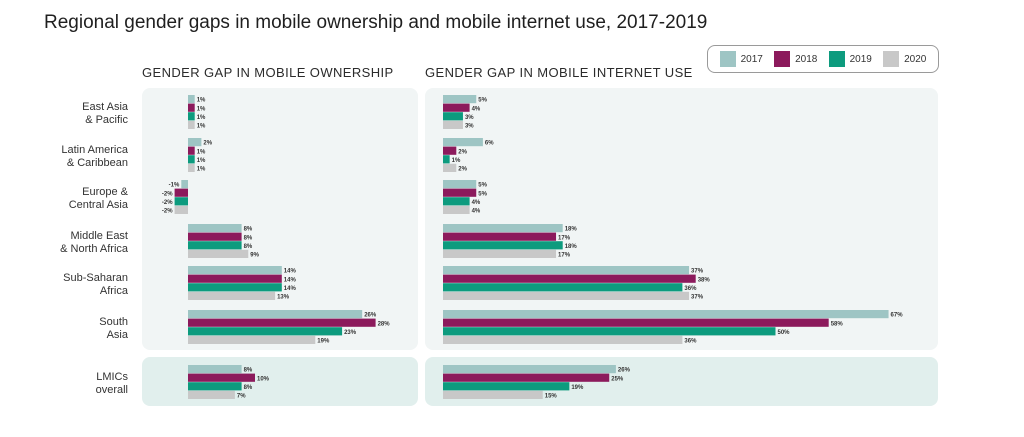  What do you see at coordinates (837, 324) in the screenshot?
I see `value-label: 58%` at bounding box center [837, 324].